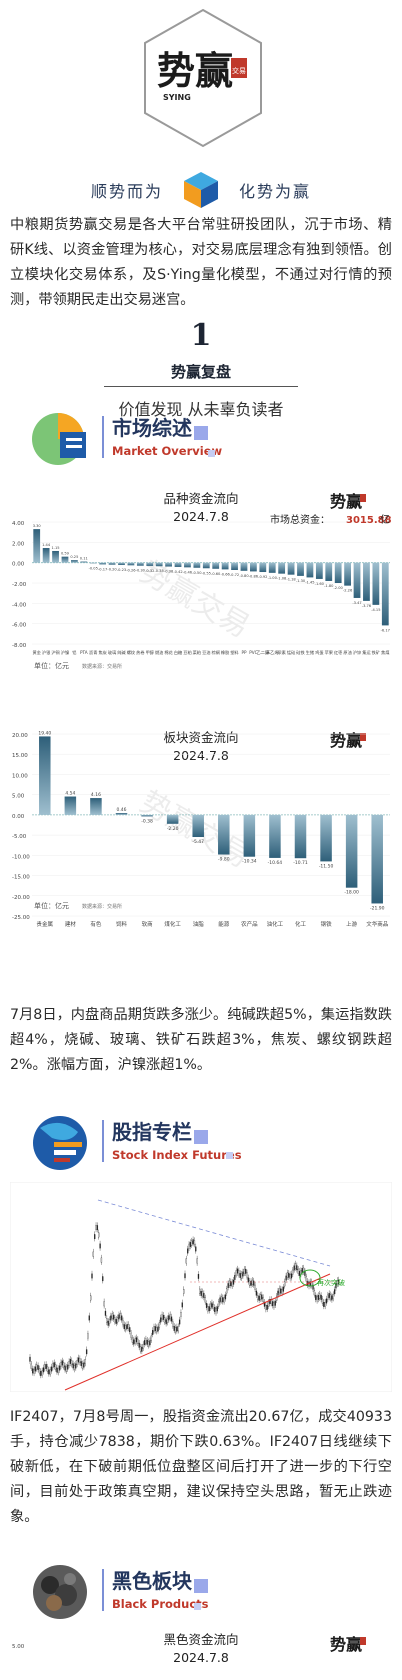 This screenshot has width=402, height=1680. What do you see at coordinates (201, 1287) in the screenshot?
I see `chart-if2407-kline: 再次突破` at bounding box center [201, 1287].